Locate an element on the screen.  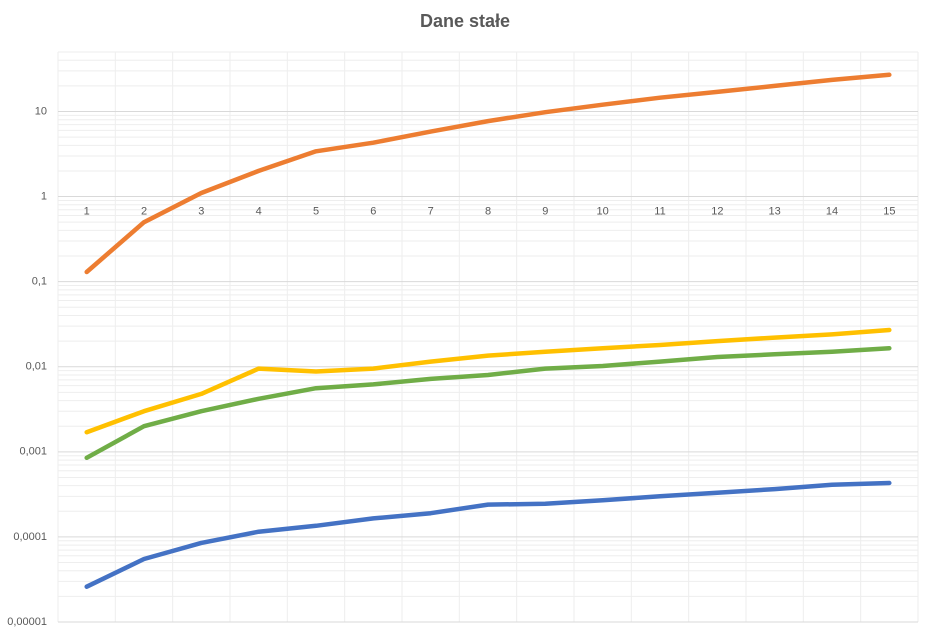
x-tick-label: 2 is located at coordinates (144, 211).